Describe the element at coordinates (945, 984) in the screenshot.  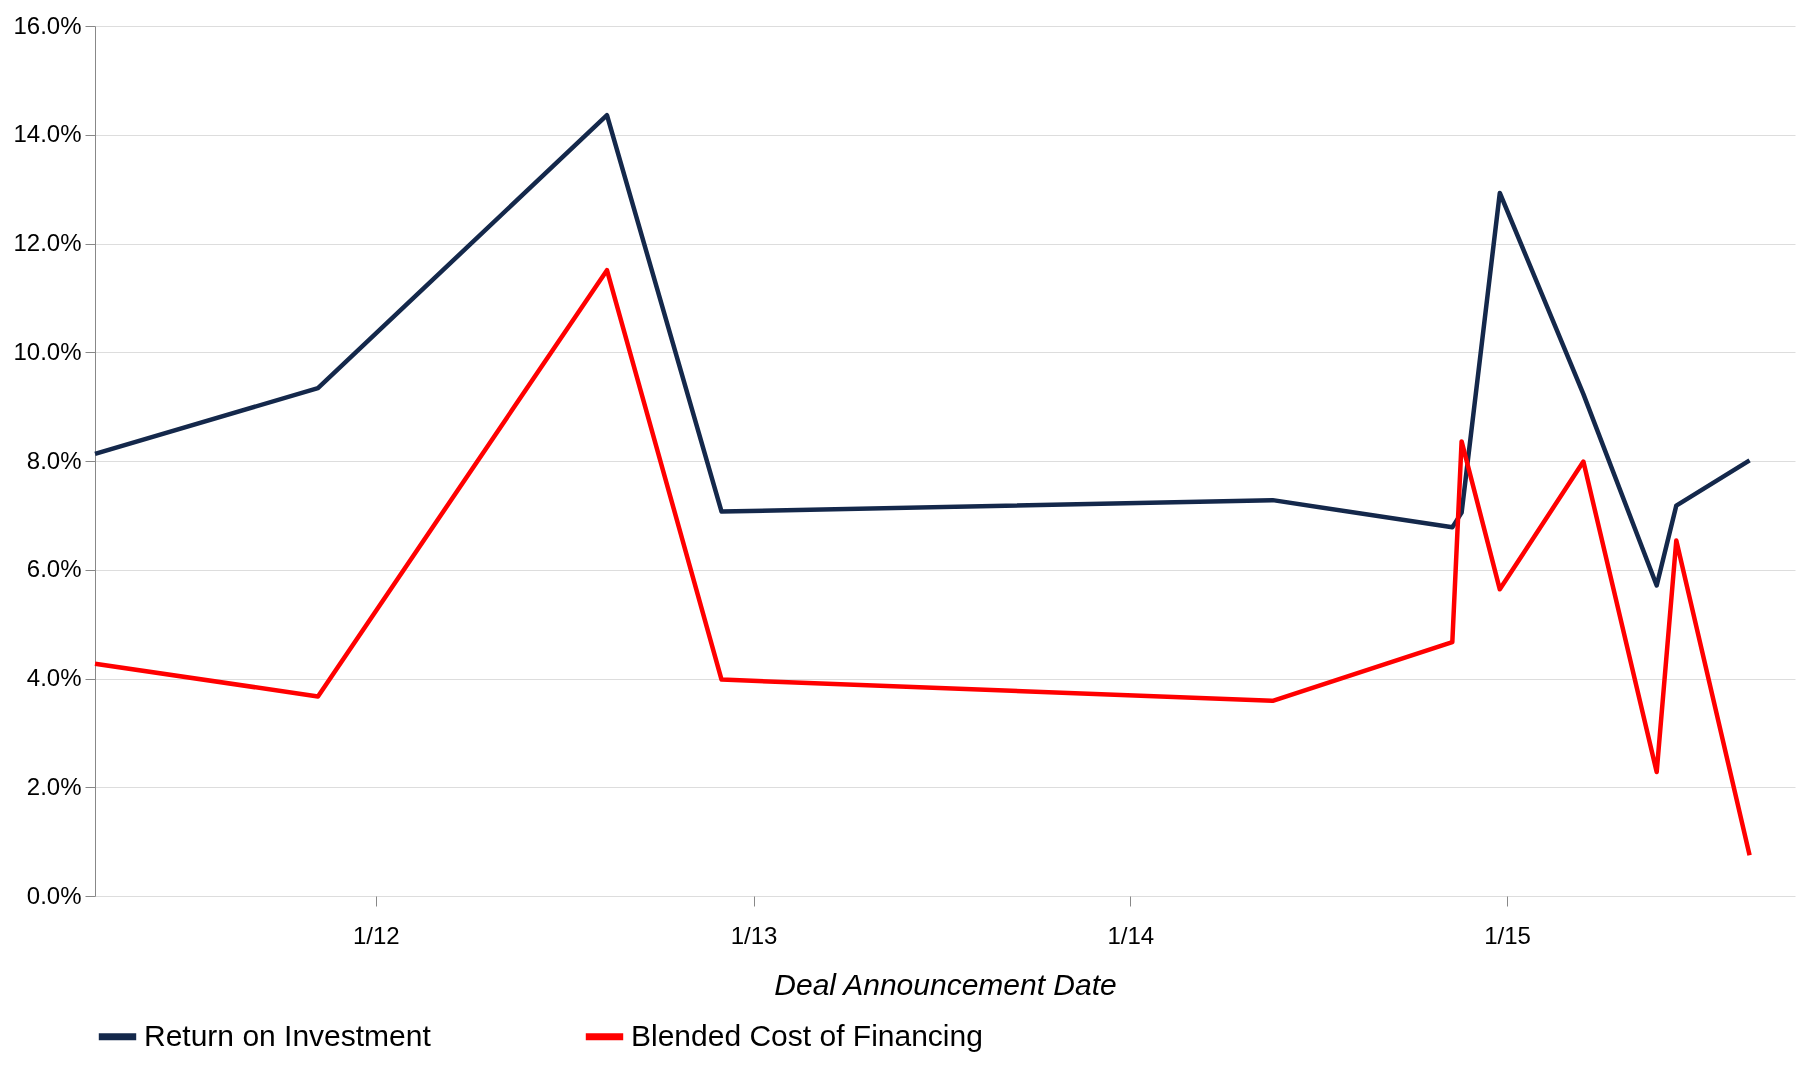
I see `x-axis-title: Deal Announcement Date` at that location.